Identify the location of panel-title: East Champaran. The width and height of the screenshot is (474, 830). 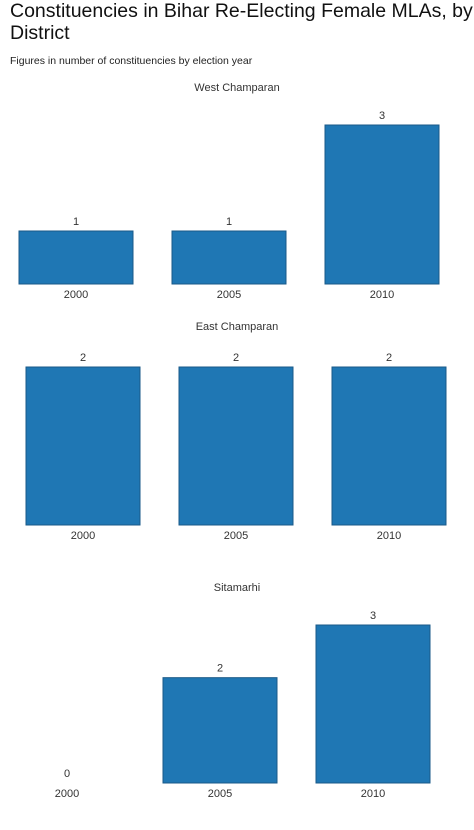
(237, 327).